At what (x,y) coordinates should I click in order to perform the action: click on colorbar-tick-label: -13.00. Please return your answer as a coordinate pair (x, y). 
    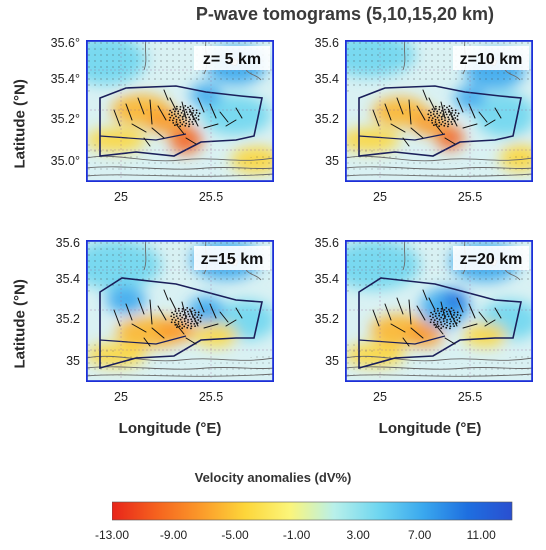
    Looking at the image, I should click on (112, 535).